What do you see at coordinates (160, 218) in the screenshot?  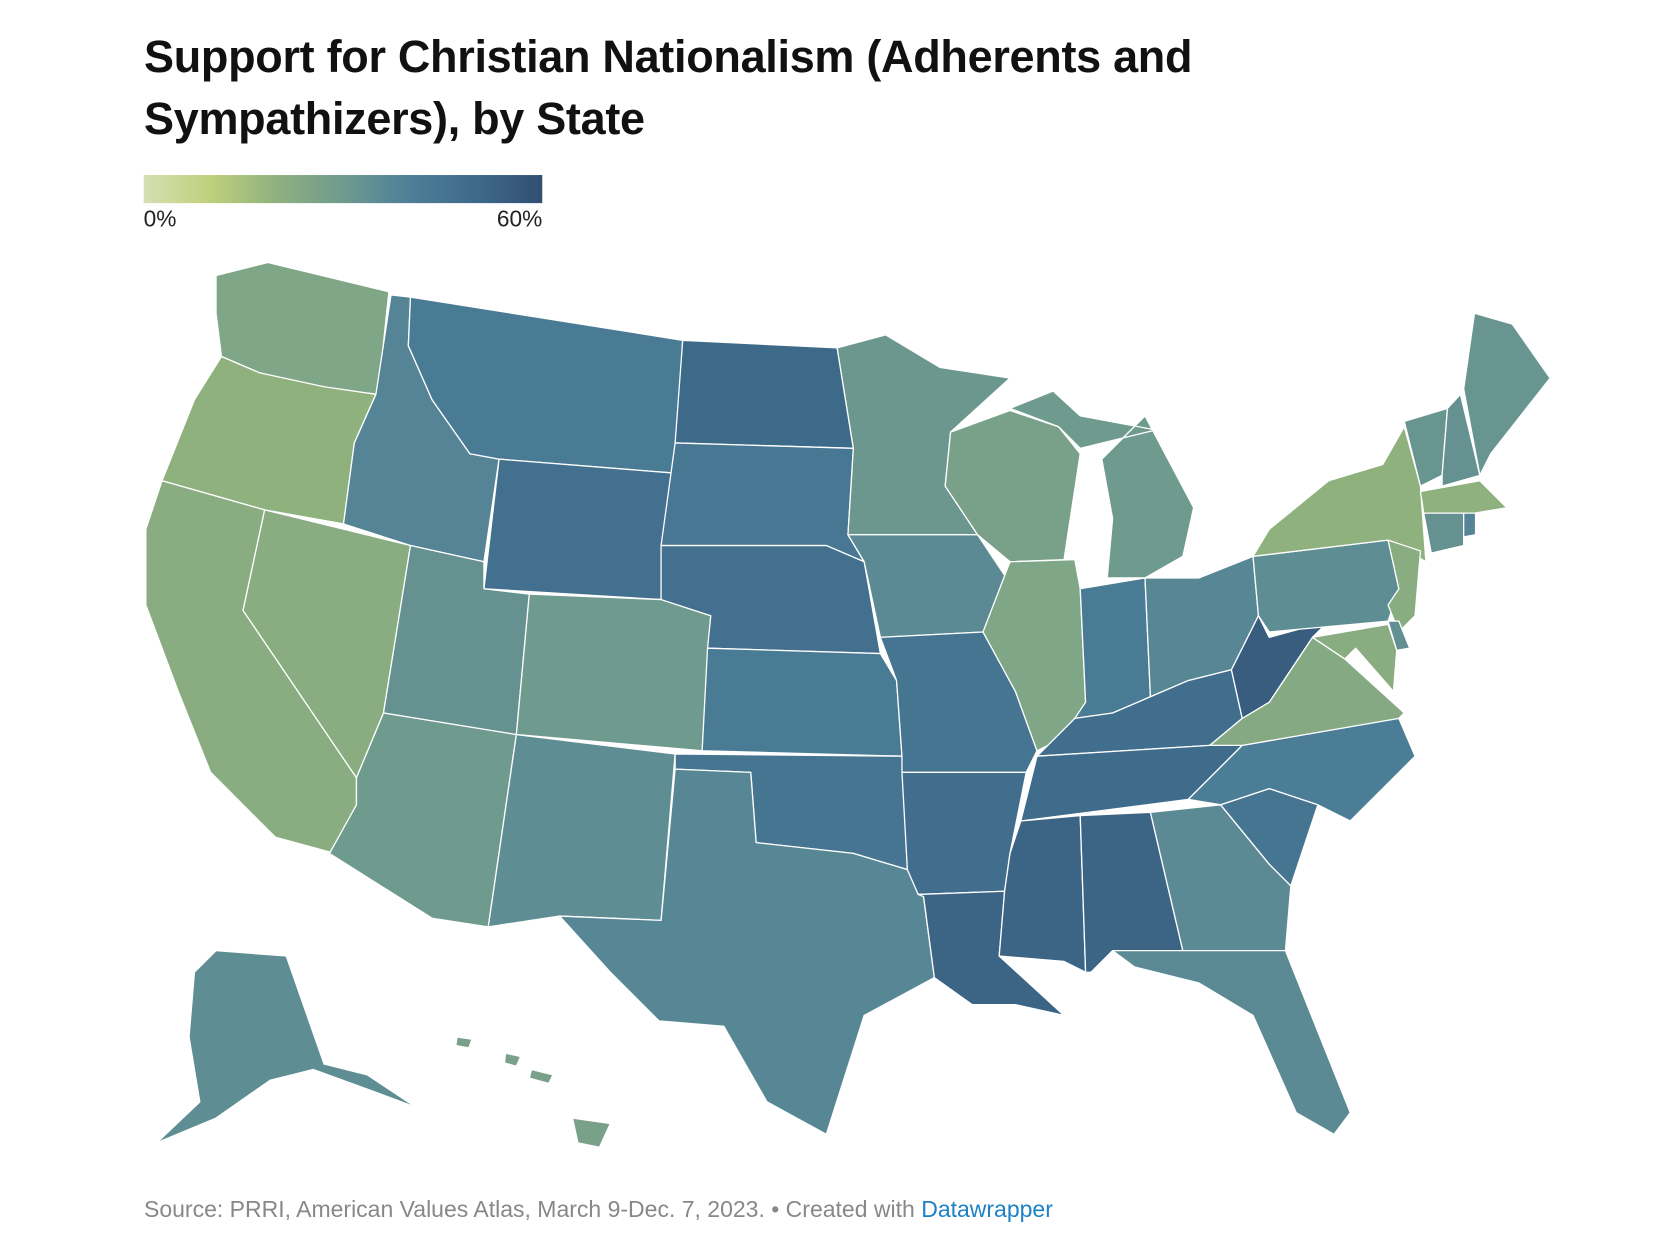 I see `legend-label: 0%` at bounding box center [160, 218].